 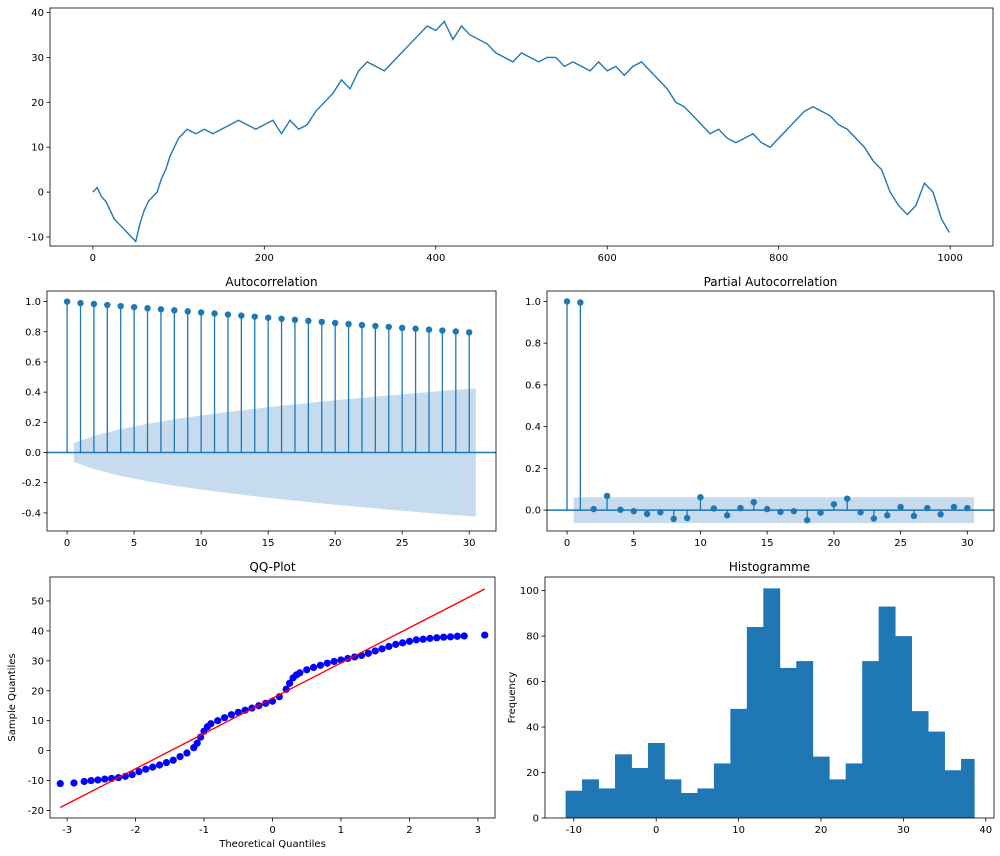 What do you see at coordinates (36, 238) in the screenshot?
I see `random-walk-y-tick-label: -10` at bounding box center [36, 238].